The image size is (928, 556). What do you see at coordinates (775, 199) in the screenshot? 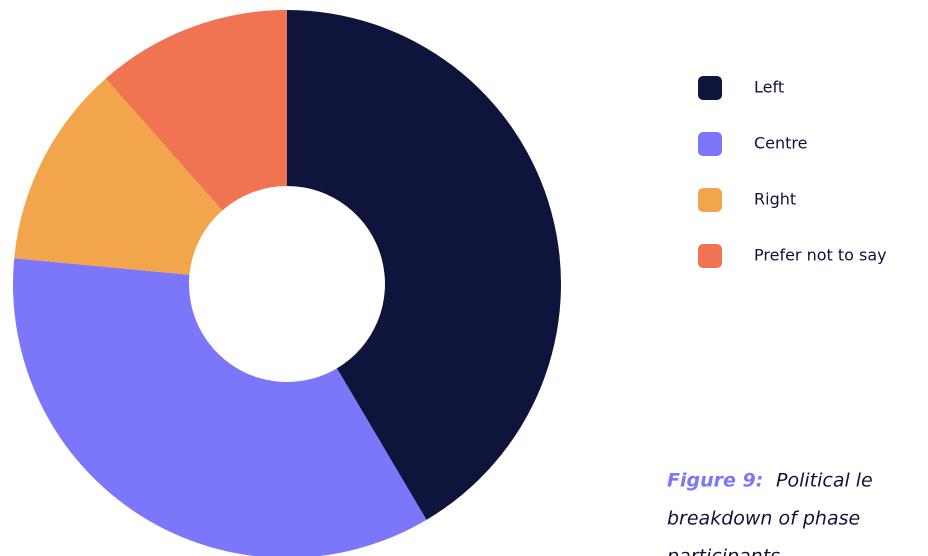
I see `legend-label: Right` at bounding box center [775, 199].